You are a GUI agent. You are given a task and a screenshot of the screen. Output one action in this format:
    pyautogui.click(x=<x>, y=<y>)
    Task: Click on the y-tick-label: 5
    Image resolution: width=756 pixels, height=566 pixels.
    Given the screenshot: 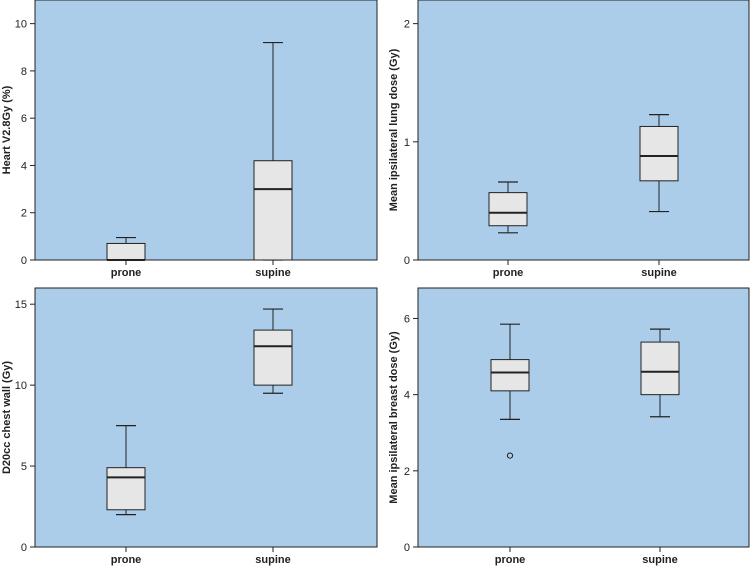 What is the action you would take?
    pyautogui.click(x=24, y=467)
    